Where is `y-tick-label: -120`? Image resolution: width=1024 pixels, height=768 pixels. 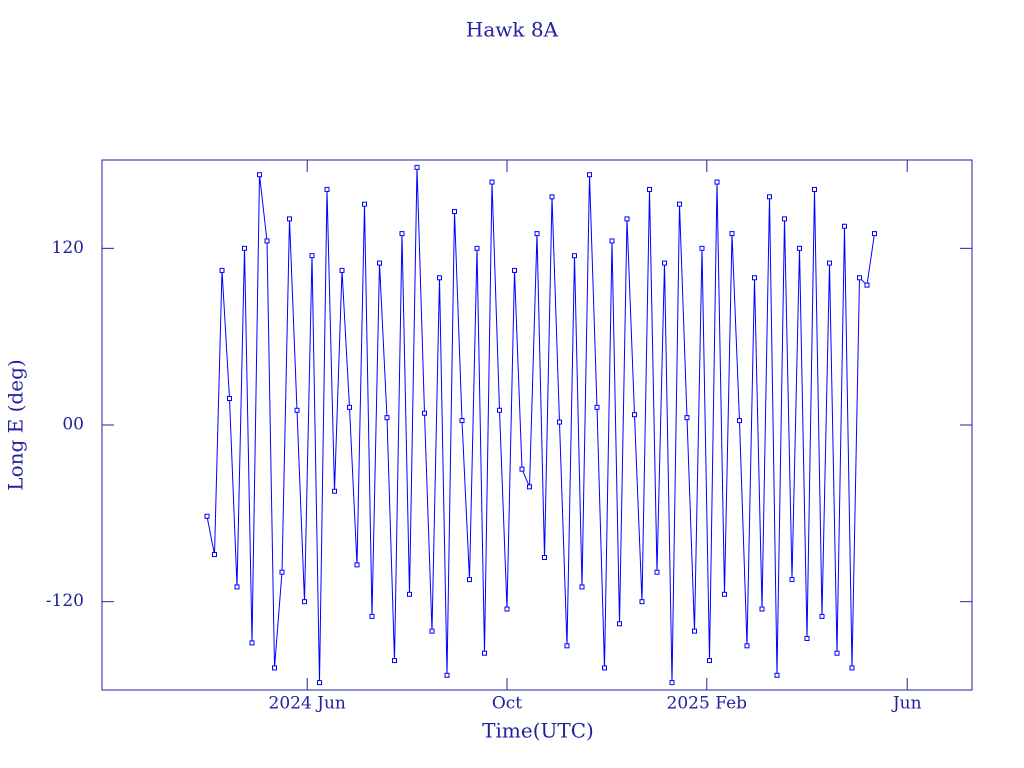
y-tick-label: -120 is located at coordinates (65, 601).